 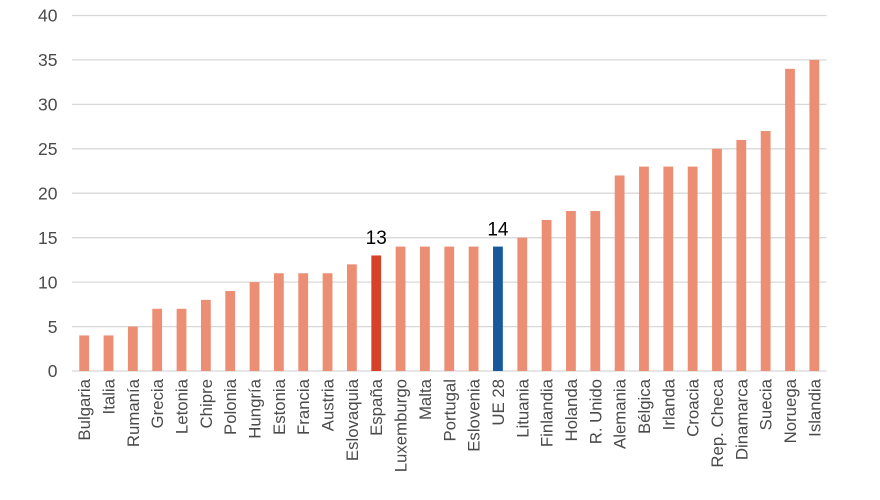 I want to click on svg-text: Francia, so click(x=303, y=406).